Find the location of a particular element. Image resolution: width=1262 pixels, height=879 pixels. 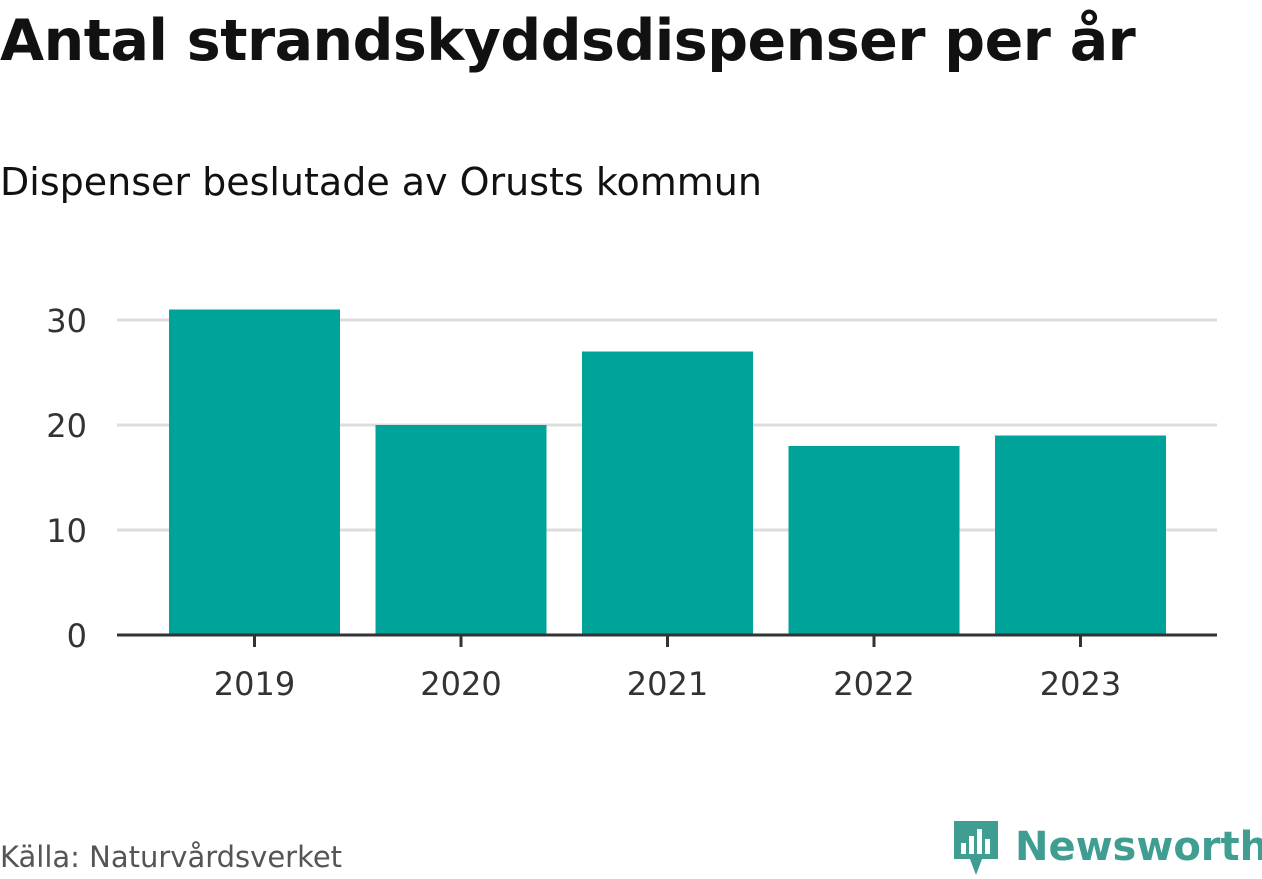

bar-2023 is located at coordinates (1080, 535).